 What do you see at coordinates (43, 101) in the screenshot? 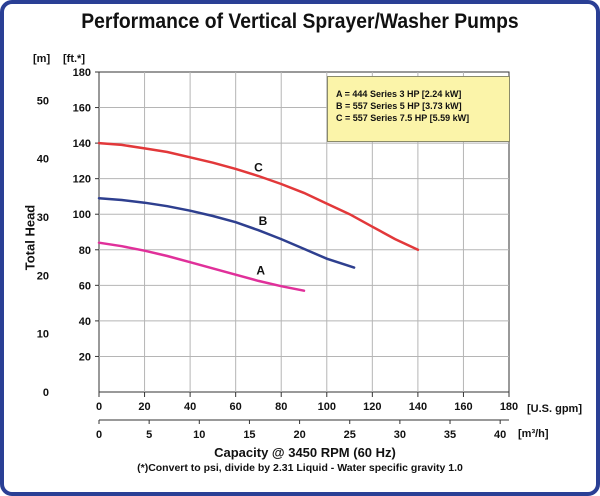
I see `y-secondary-tick-label: 50` at bounding box center [43, 101].